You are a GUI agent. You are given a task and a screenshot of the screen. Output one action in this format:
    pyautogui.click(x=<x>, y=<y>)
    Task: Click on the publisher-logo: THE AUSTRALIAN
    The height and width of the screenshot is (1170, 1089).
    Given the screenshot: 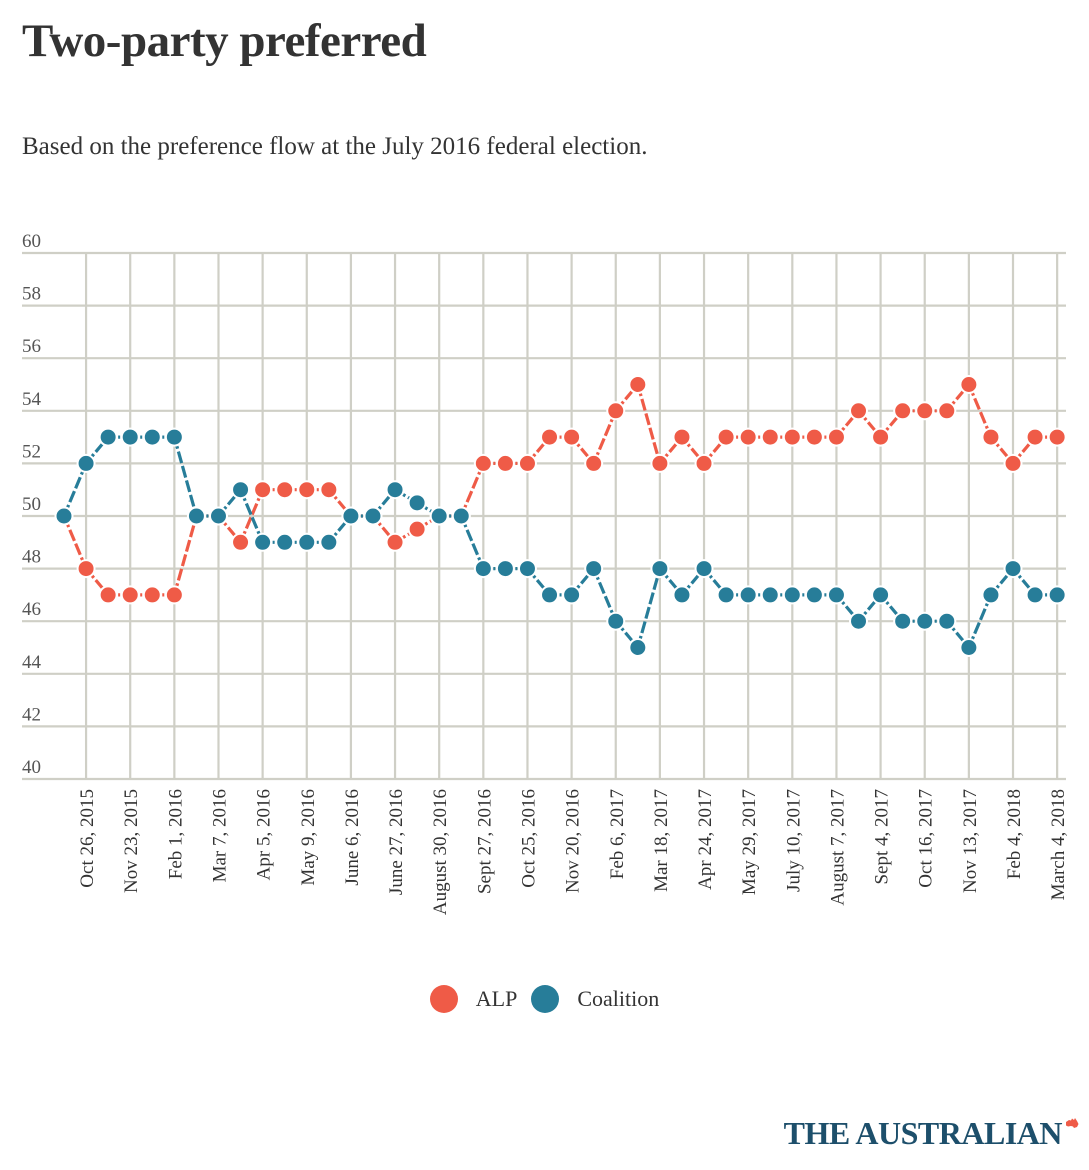 What is the action you would take?
    pyautogui.click(x=931, y=1133)
    